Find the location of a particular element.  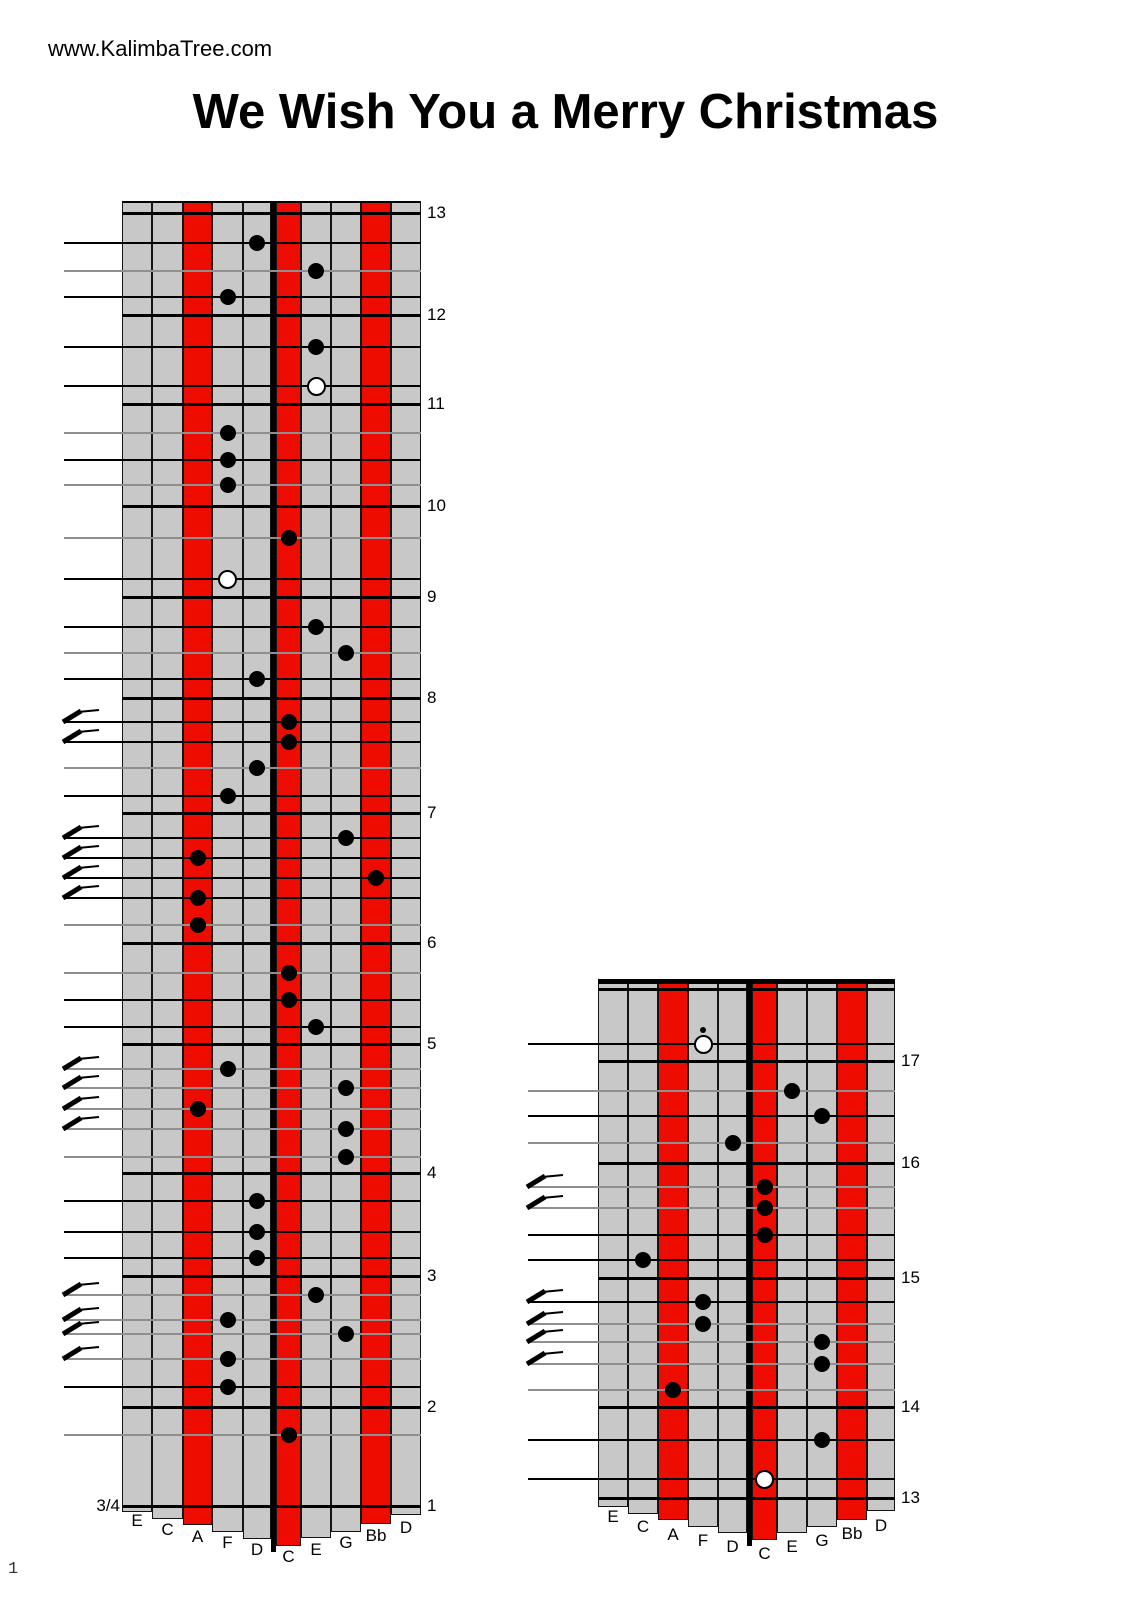

measure-number-17: 17 is located at coordinates (910, 1060).